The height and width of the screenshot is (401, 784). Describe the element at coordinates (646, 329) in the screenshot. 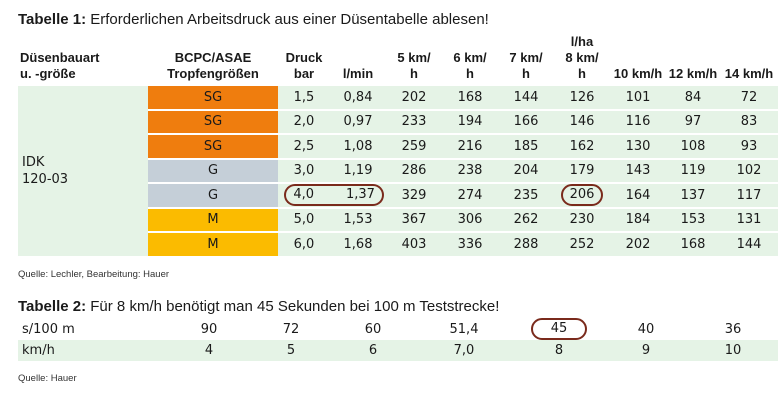

I see `table-cell: 40` at that location.